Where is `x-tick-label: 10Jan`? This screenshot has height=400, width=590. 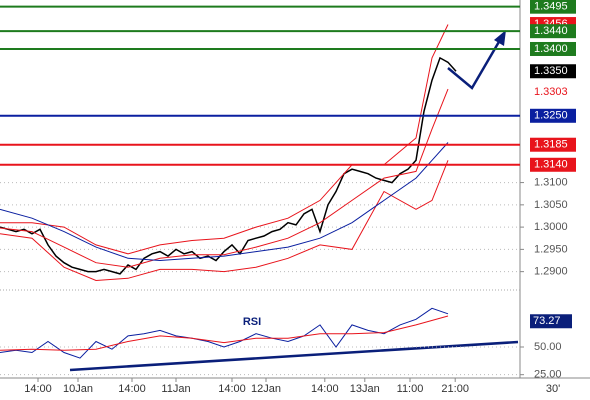
x-tick-label: 10Jan is located at coordinates (78, 389).